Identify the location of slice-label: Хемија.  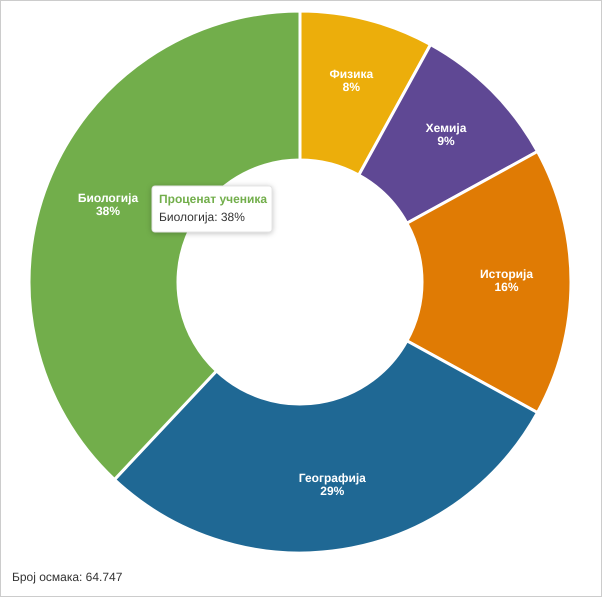
(446, 127).